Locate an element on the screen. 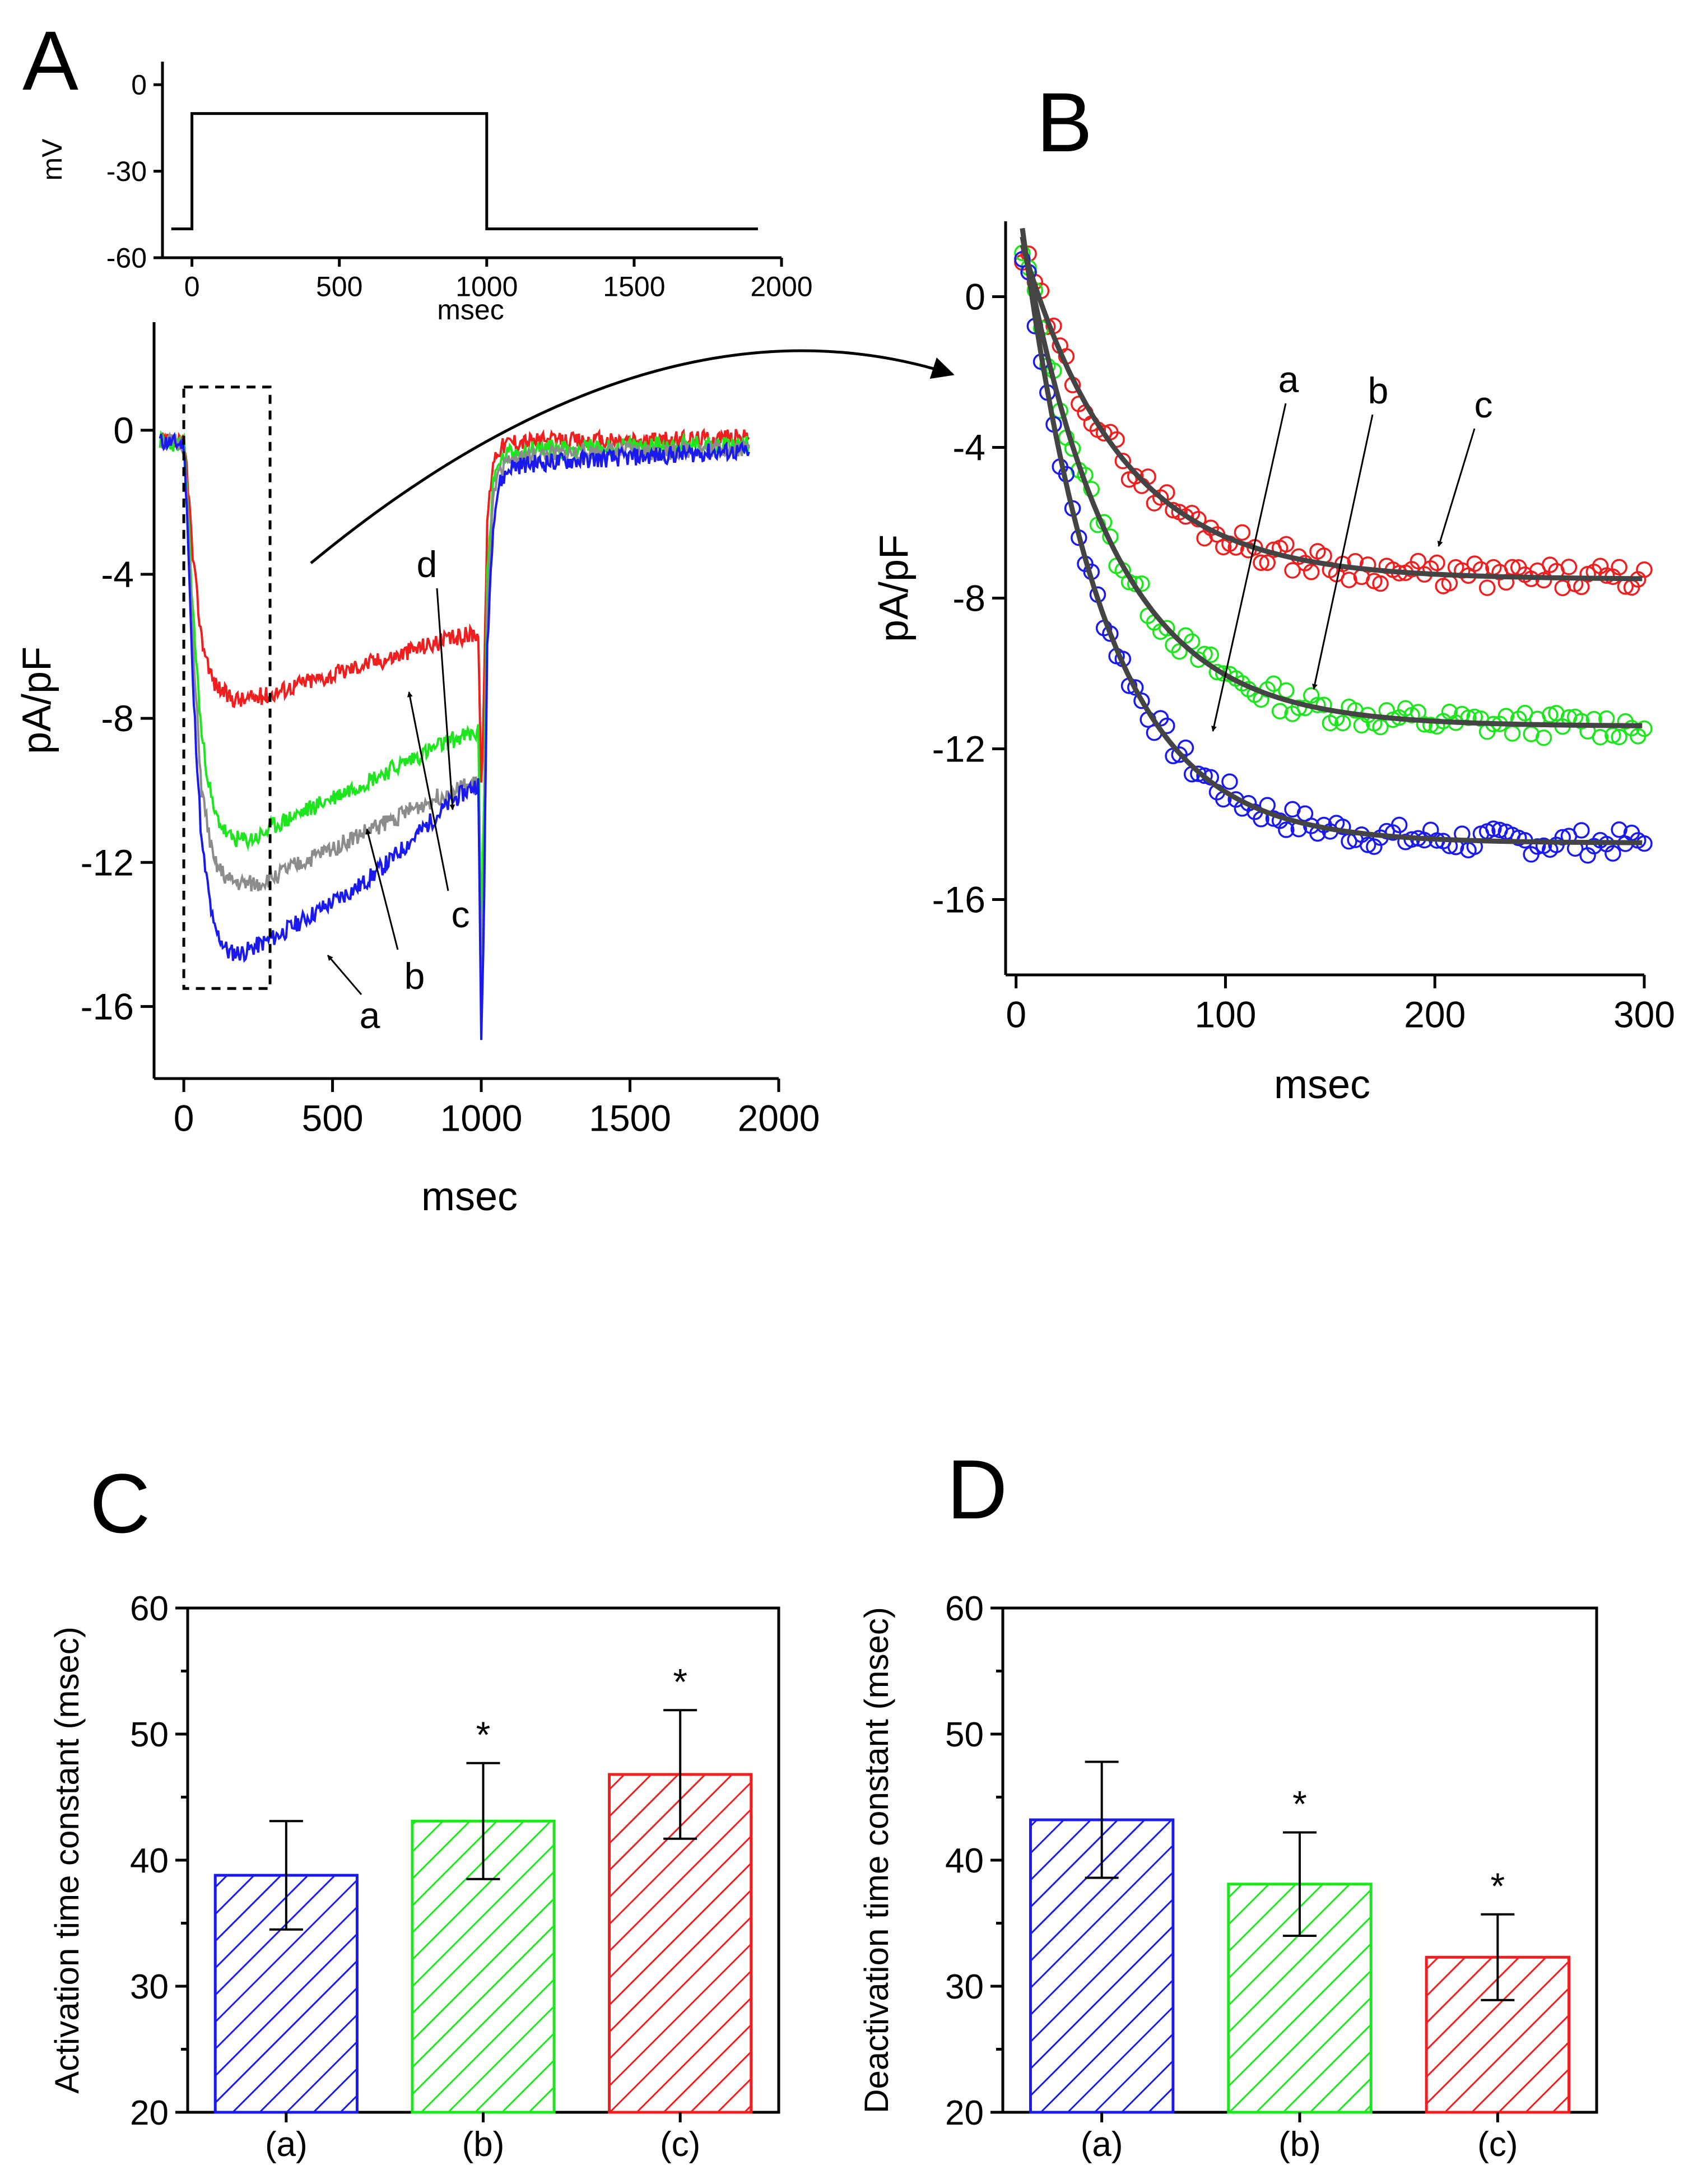 The height and width of the screenshot is (2184, 1693). annotation-a: a is located at coordinates (370, 1015).